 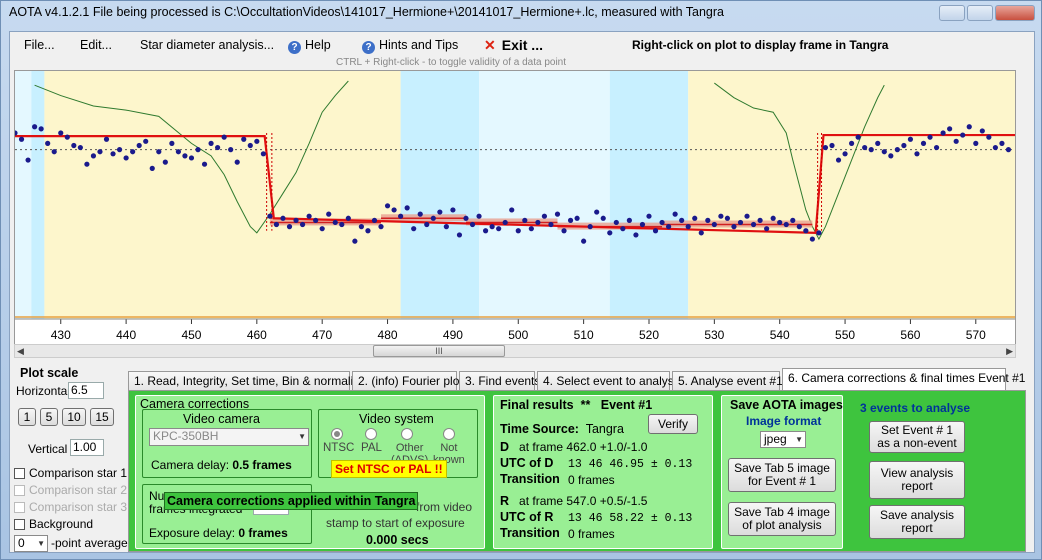 What do you see at coordinates (782, 475) in the screenshot?
I see `save-tab5-image-button: Save Tab 5 image for Event # 1` at bounding box center [782, 475].